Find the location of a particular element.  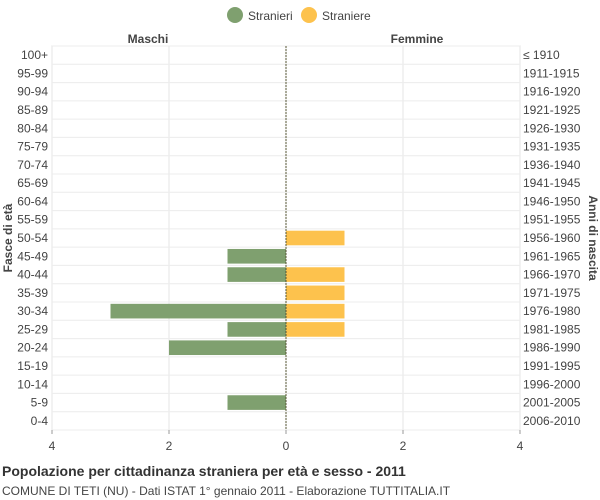

birth-year-label: 1916-1920 is located at coordinates (552, 92).